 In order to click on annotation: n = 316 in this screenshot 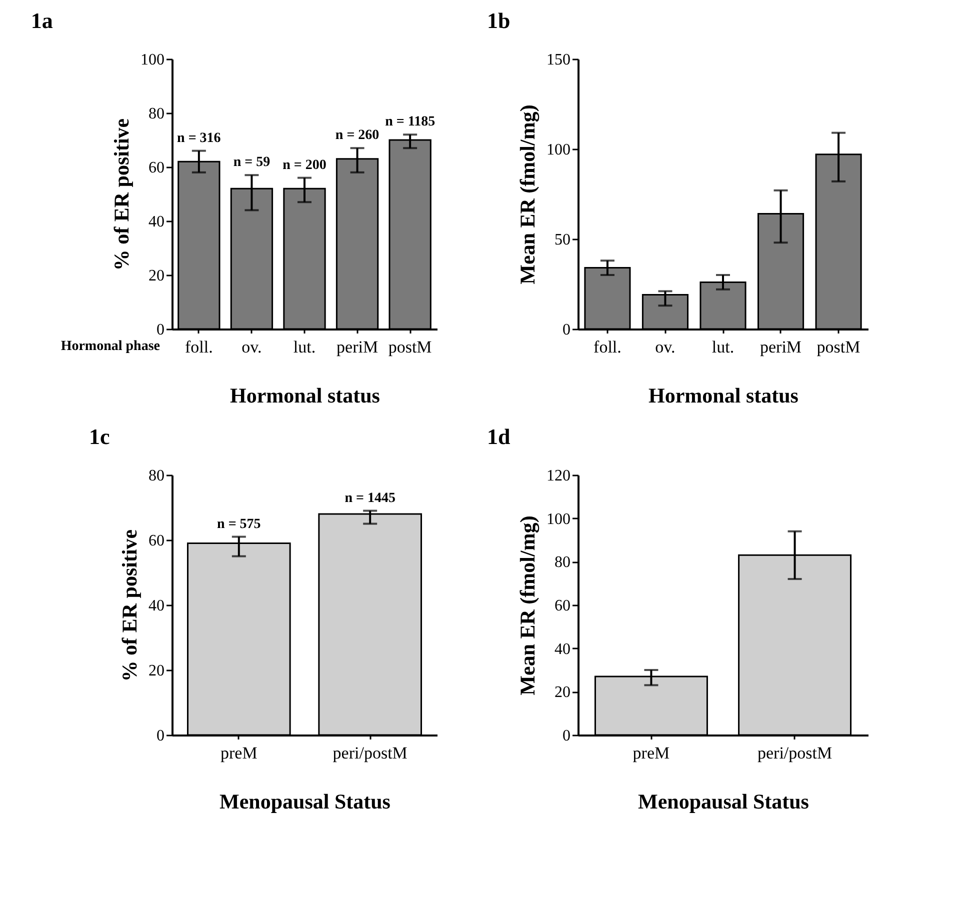, I will do `click(199, 138)`.